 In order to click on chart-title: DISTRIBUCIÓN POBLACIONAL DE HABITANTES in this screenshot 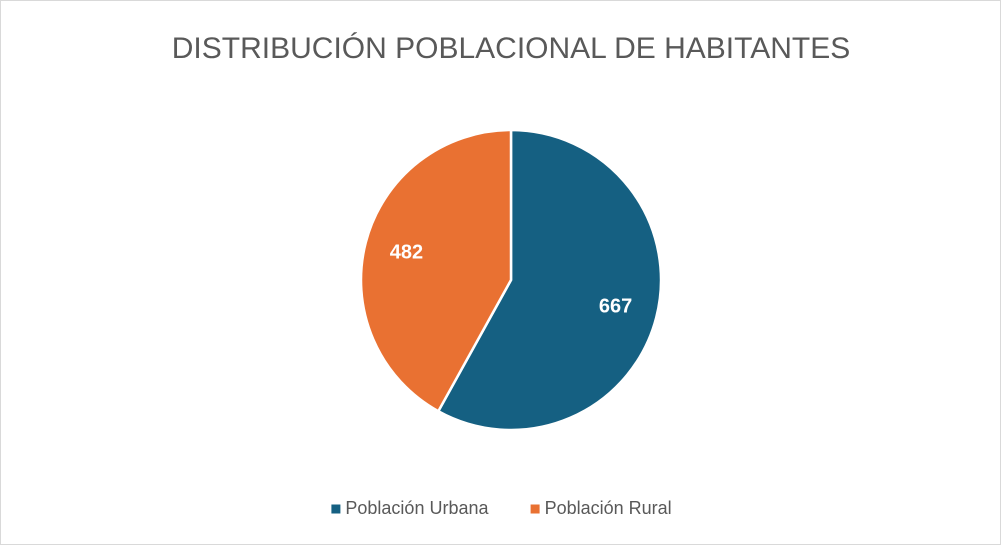, I will do `click(511, 48)`.